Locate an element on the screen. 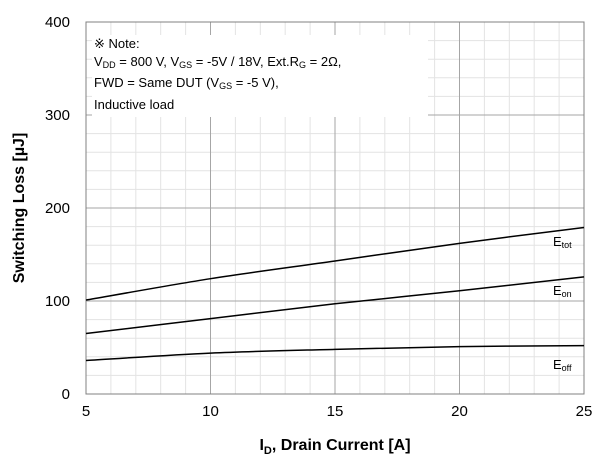 Image resolution: width=596 pixels, height=459 pixels. series-label-eoff: Eoff is located at coordinates (562, 365).